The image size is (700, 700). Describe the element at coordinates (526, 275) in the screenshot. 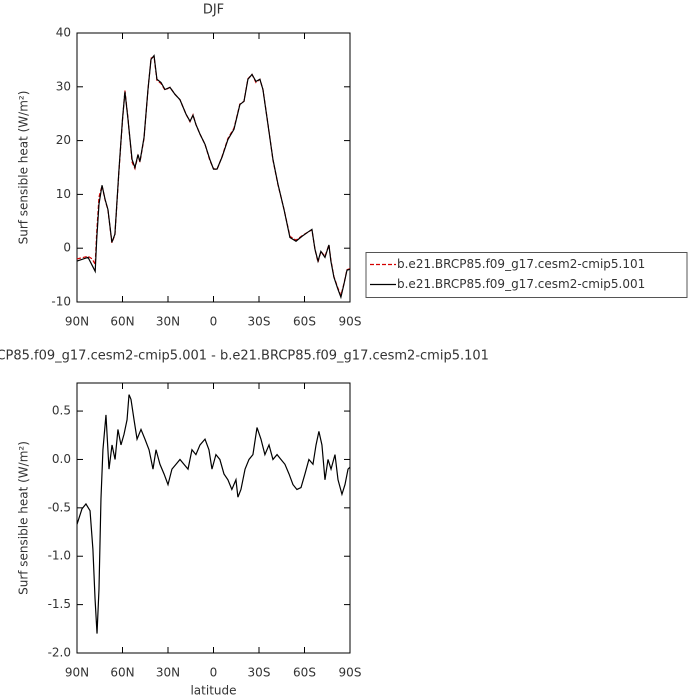

I see `legend-box` at that location.